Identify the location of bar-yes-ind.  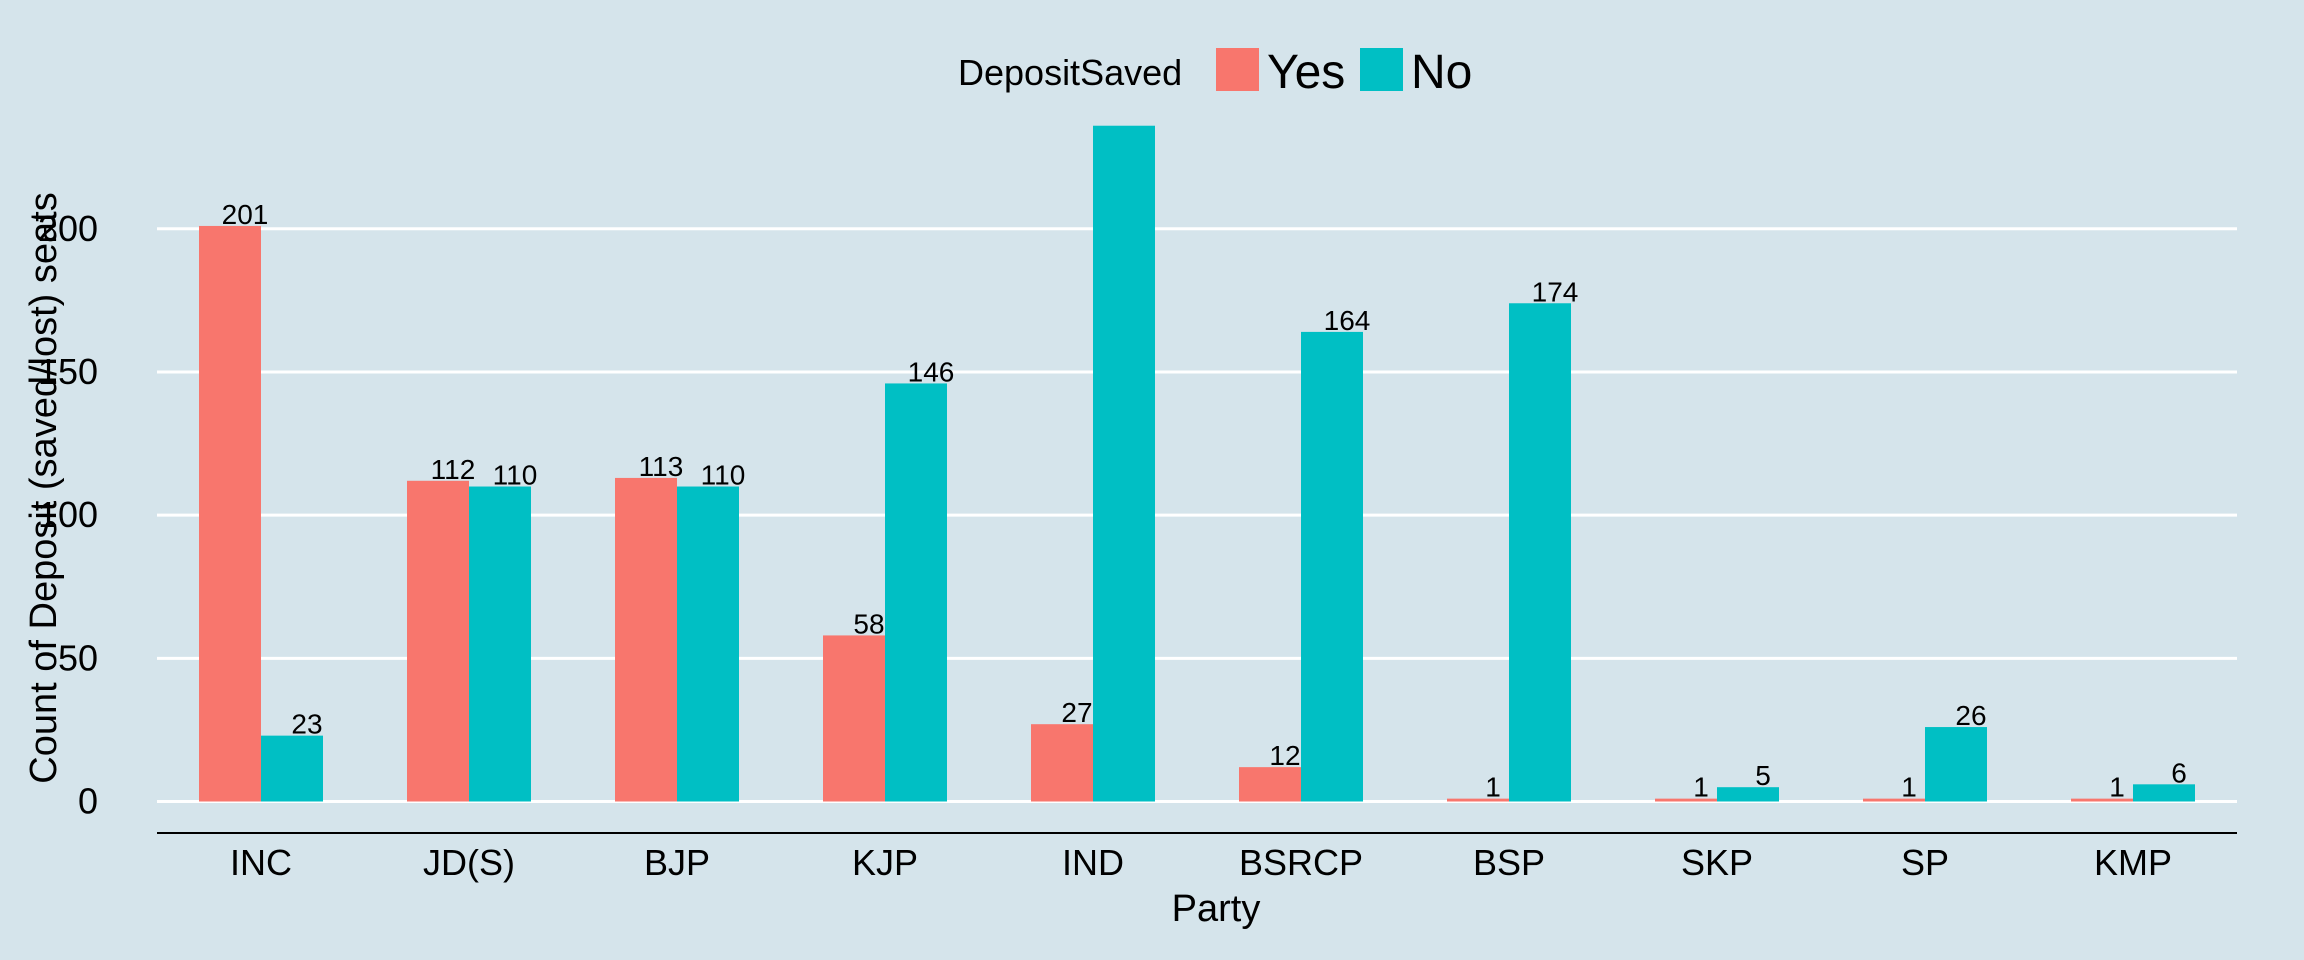
(1062, 763).